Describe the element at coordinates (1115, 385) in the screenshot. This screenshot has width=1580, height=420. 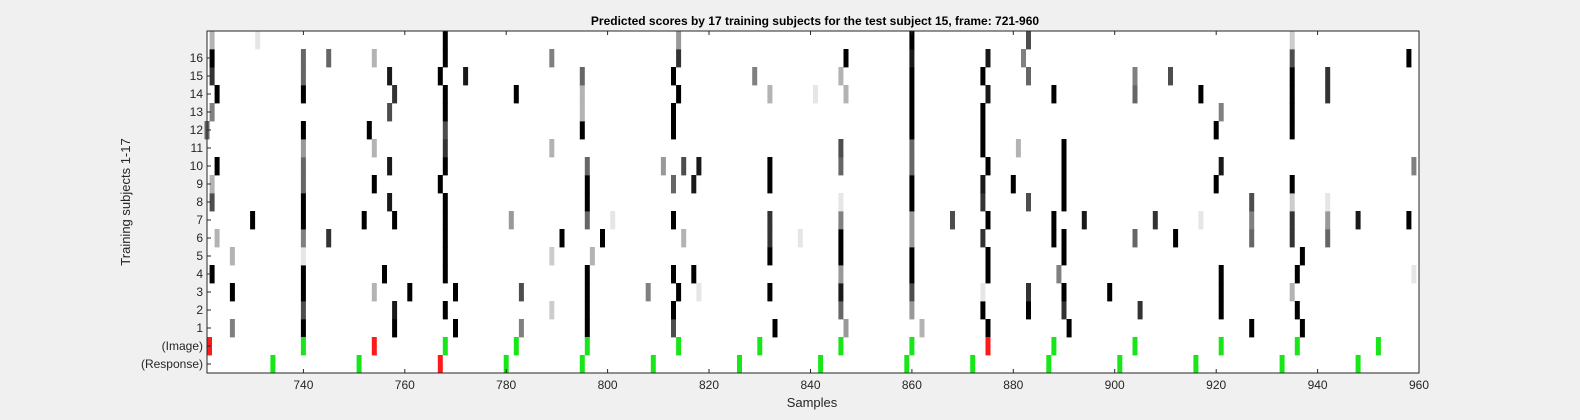
I see `x-tick-label: 900` at that location.